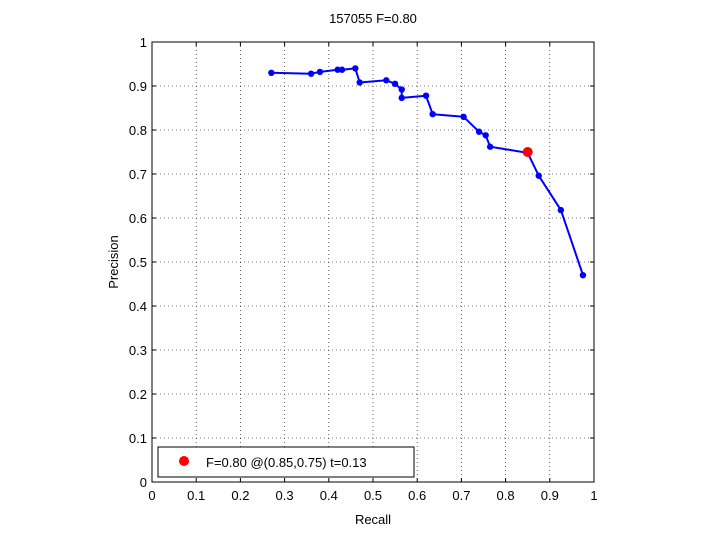  Describe the element at coordinates (373, 519) in the screenshot. I see `x-axis-label: Recall` at that location.